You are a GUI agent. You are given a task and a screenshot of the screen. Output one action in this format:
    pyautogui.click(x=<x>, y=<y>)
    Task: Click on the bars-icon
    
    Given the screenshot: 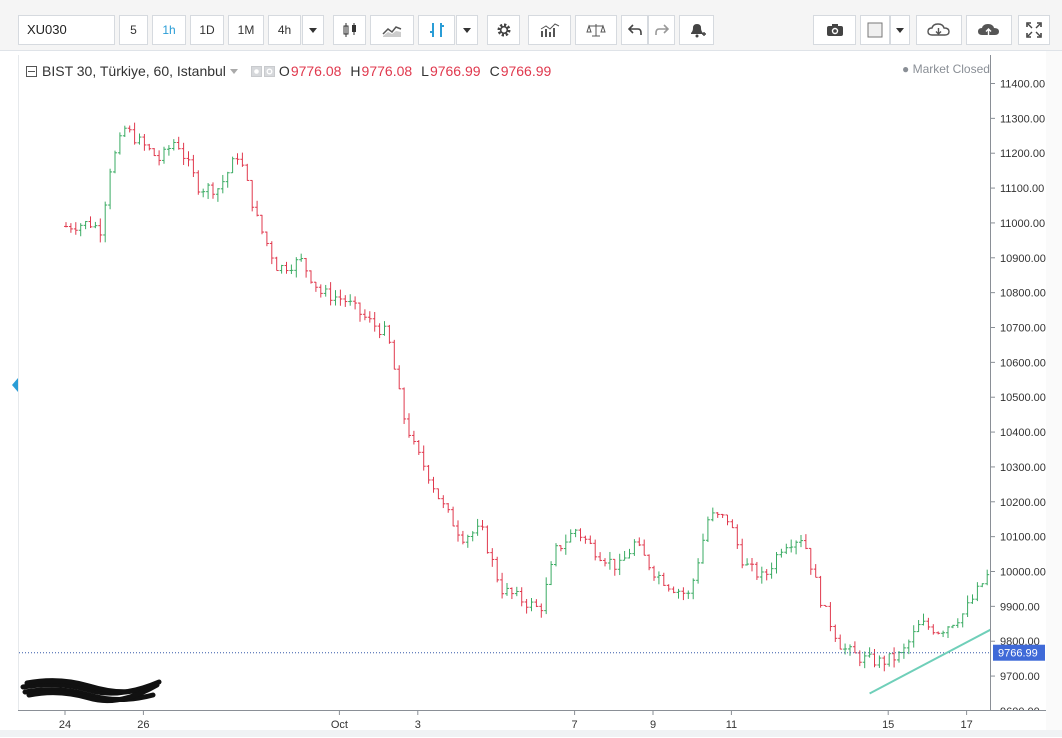 What is the action you would take?
    pyautogui.click(x=436, y=30)
    